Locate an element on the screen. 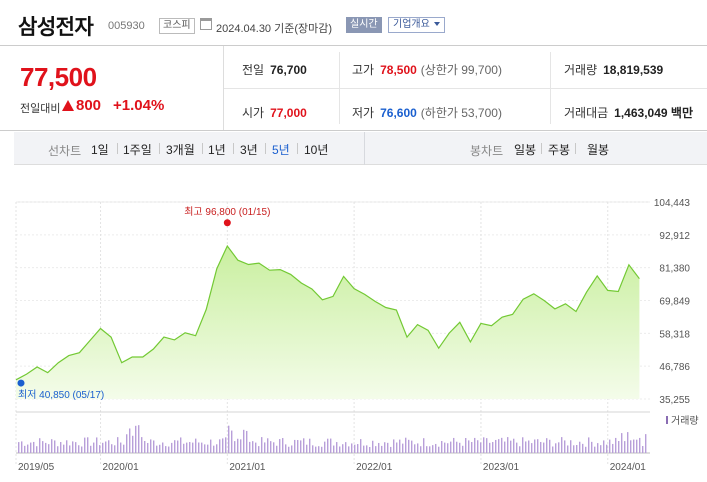 The image size is (707, 482). candle-daily: 일봉 is located at coordinates (525, 150).